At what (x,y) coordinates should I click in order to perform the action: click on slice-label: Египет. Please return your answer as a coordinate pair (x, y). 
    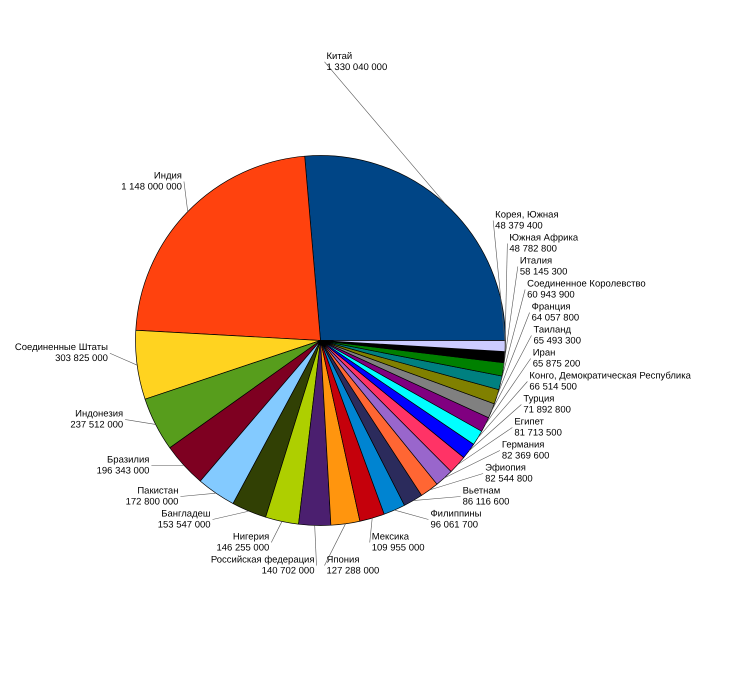
    Looking at the image, I should click on (529, 422).